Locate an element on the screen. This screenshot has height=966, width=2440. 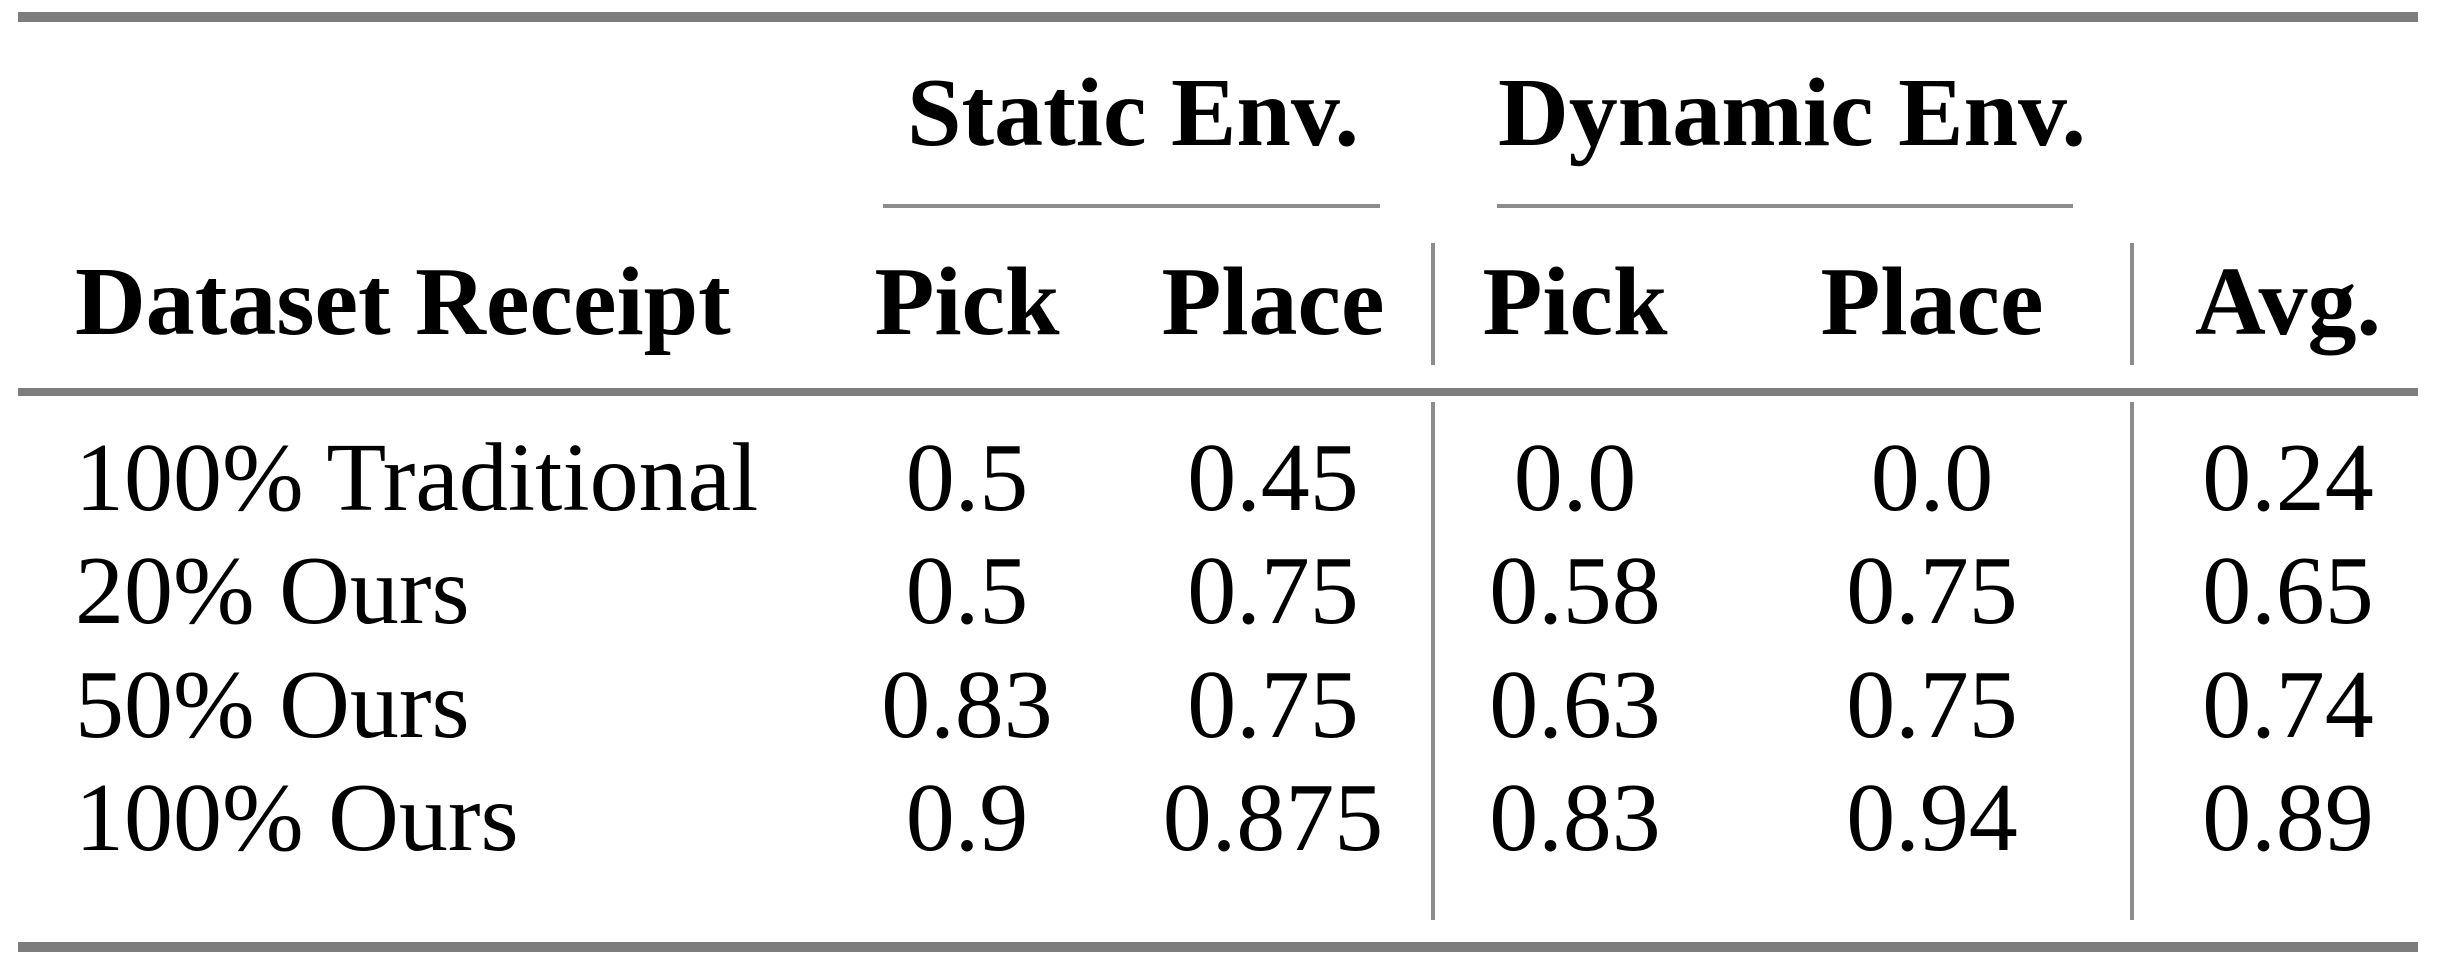
header-static-pick: Pick is located at coordinates (967, 302).